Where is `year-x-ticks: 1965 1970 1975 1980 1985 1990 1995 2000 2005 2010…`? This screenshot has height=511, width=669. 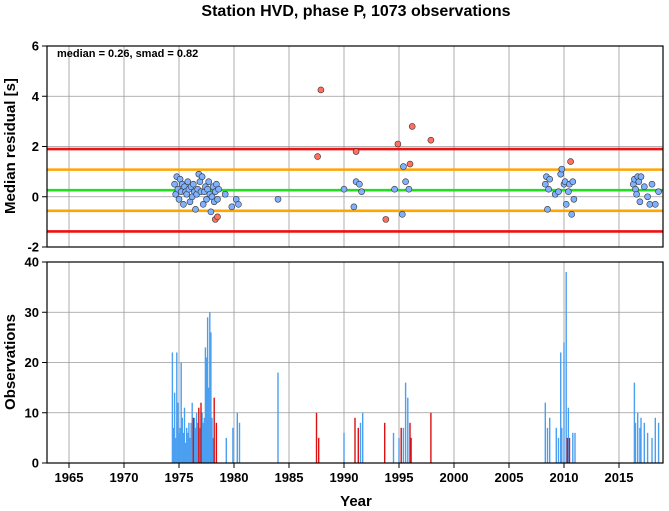
year-x-ticks: 1965 1970 1975 1980 1985 1990 1995 2000 2005 2010… is located at coordinates (344, 474).